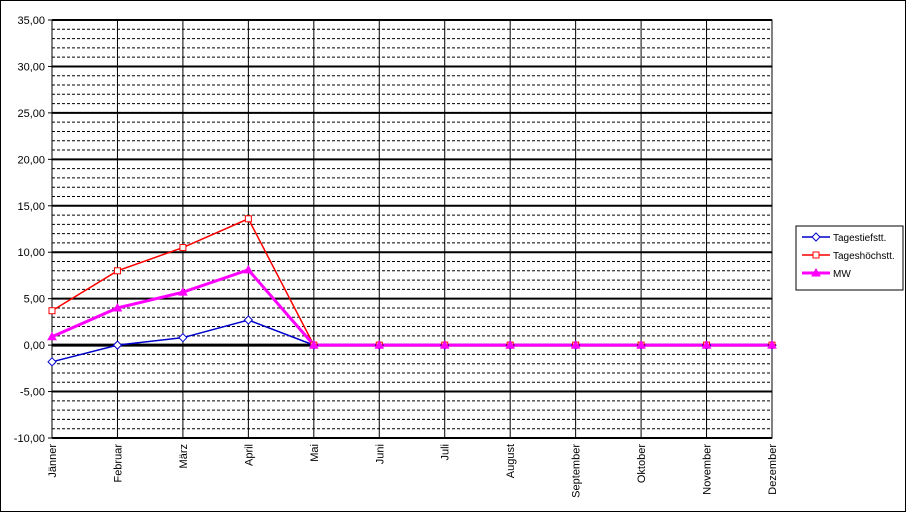 The height and width of the screenshot is (513, 907). What do you see at coordinates (29, 439) in the screenshot?
I see `y-tick-label: -10,00` at bounding box center [29, 439].